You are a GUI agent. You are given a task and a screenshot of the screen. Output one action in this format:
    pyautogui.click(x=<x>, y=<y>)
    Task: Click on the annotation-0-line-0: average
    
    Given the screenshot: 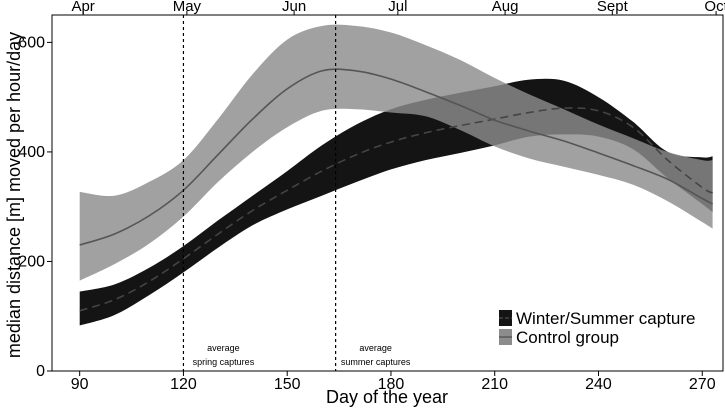 What is the action you would take?
    pyautogui.click(x=223, y=348)
    